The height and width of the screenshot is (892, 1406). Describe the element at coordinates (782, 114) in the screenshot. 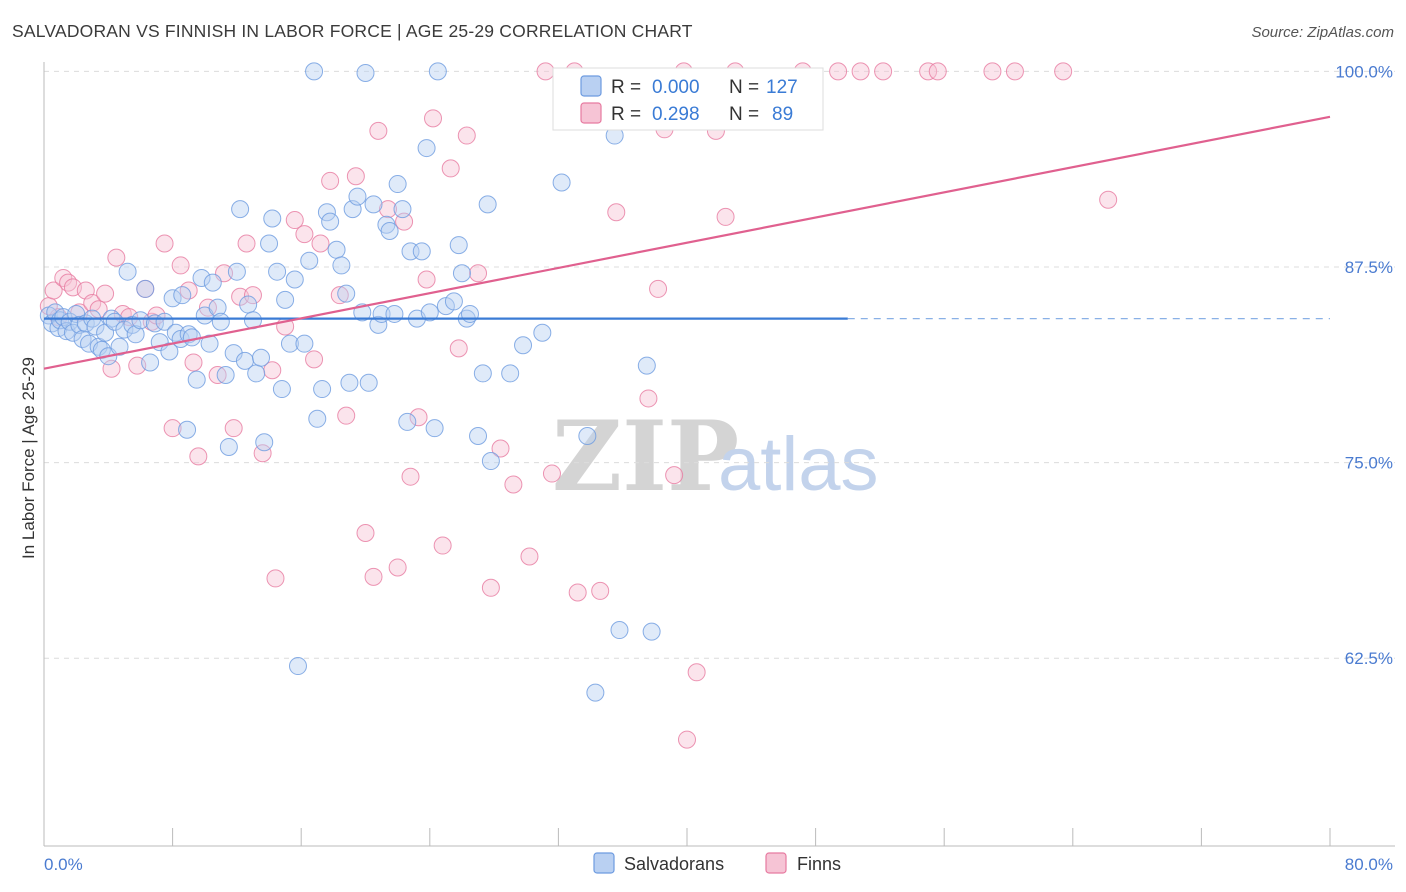

I see `legend-n-value-finns: 89` at that location.